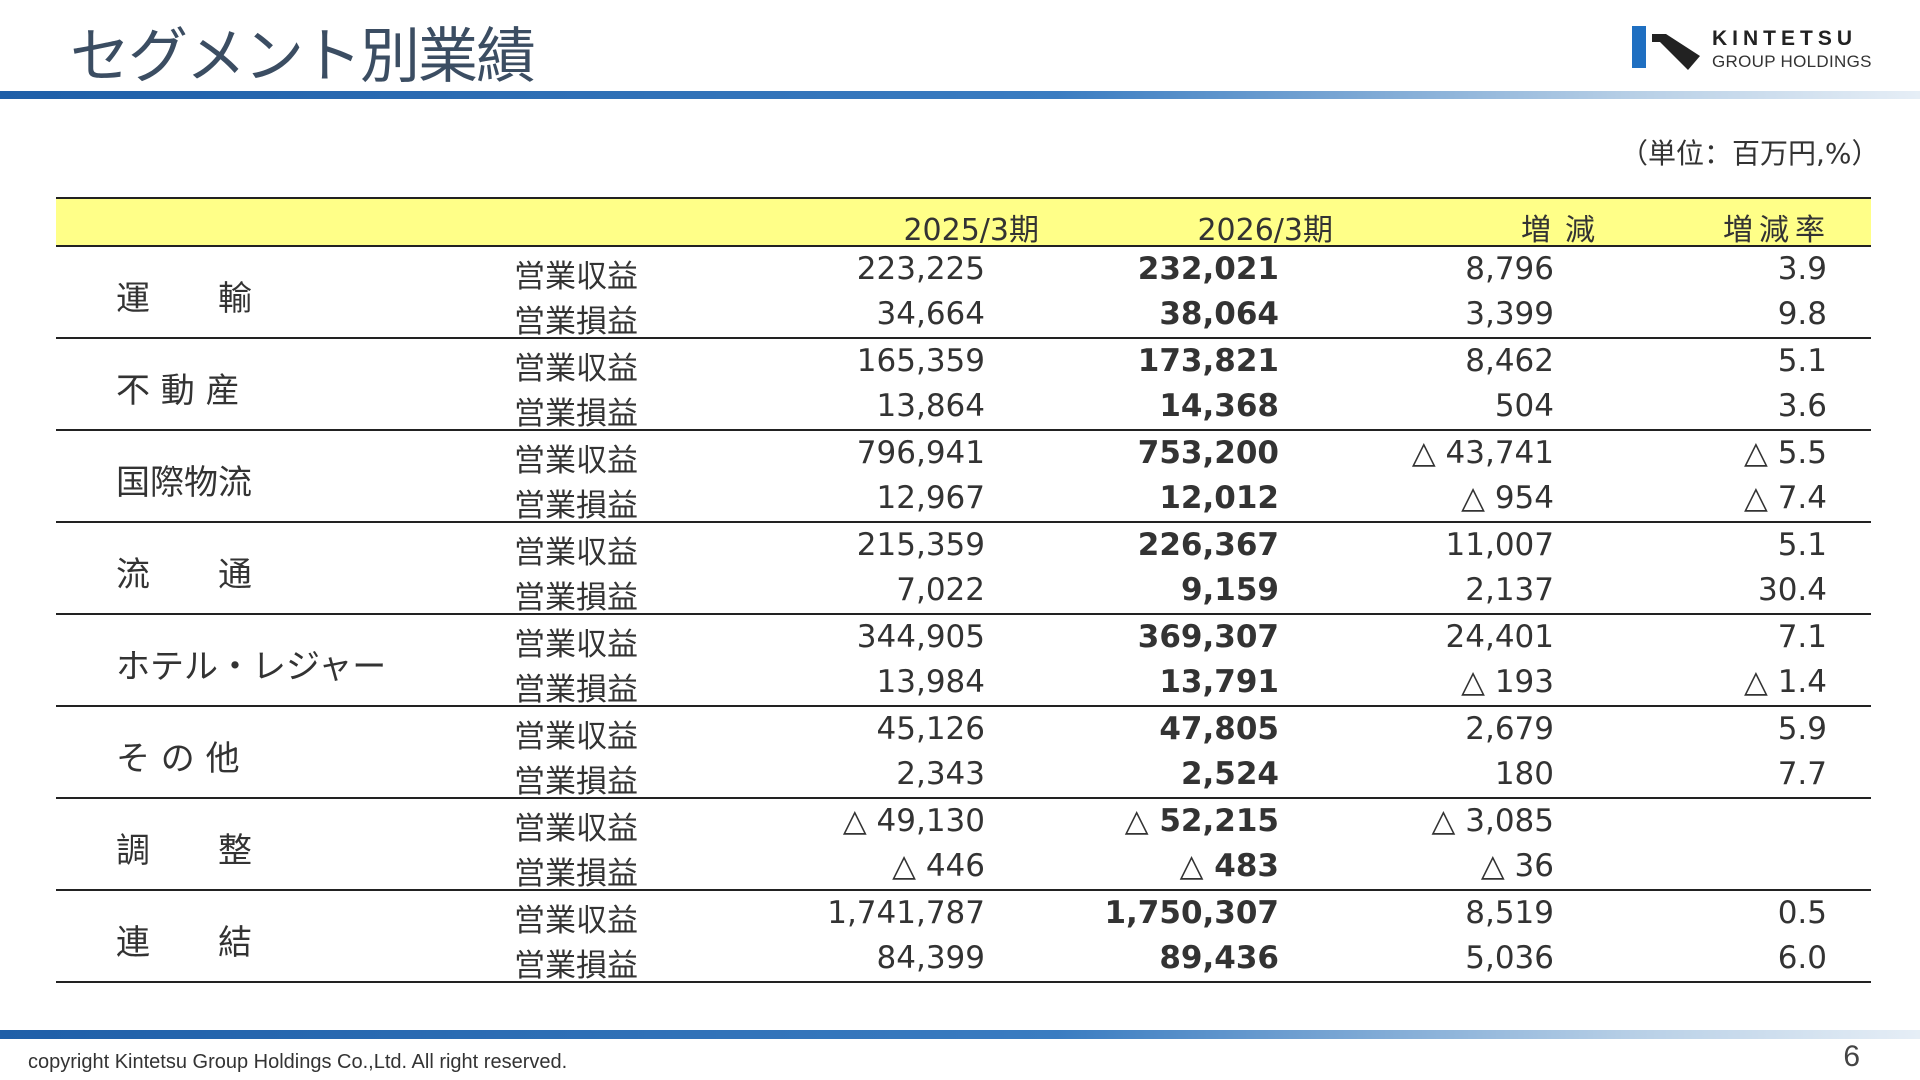 Image resolution: width=1920 pixels, height=1080 pixels. What do you see at coordinates (920, 453) in the screenshot?
I see `cell-prev-year: 796,941` at bounding box center [920, 453].